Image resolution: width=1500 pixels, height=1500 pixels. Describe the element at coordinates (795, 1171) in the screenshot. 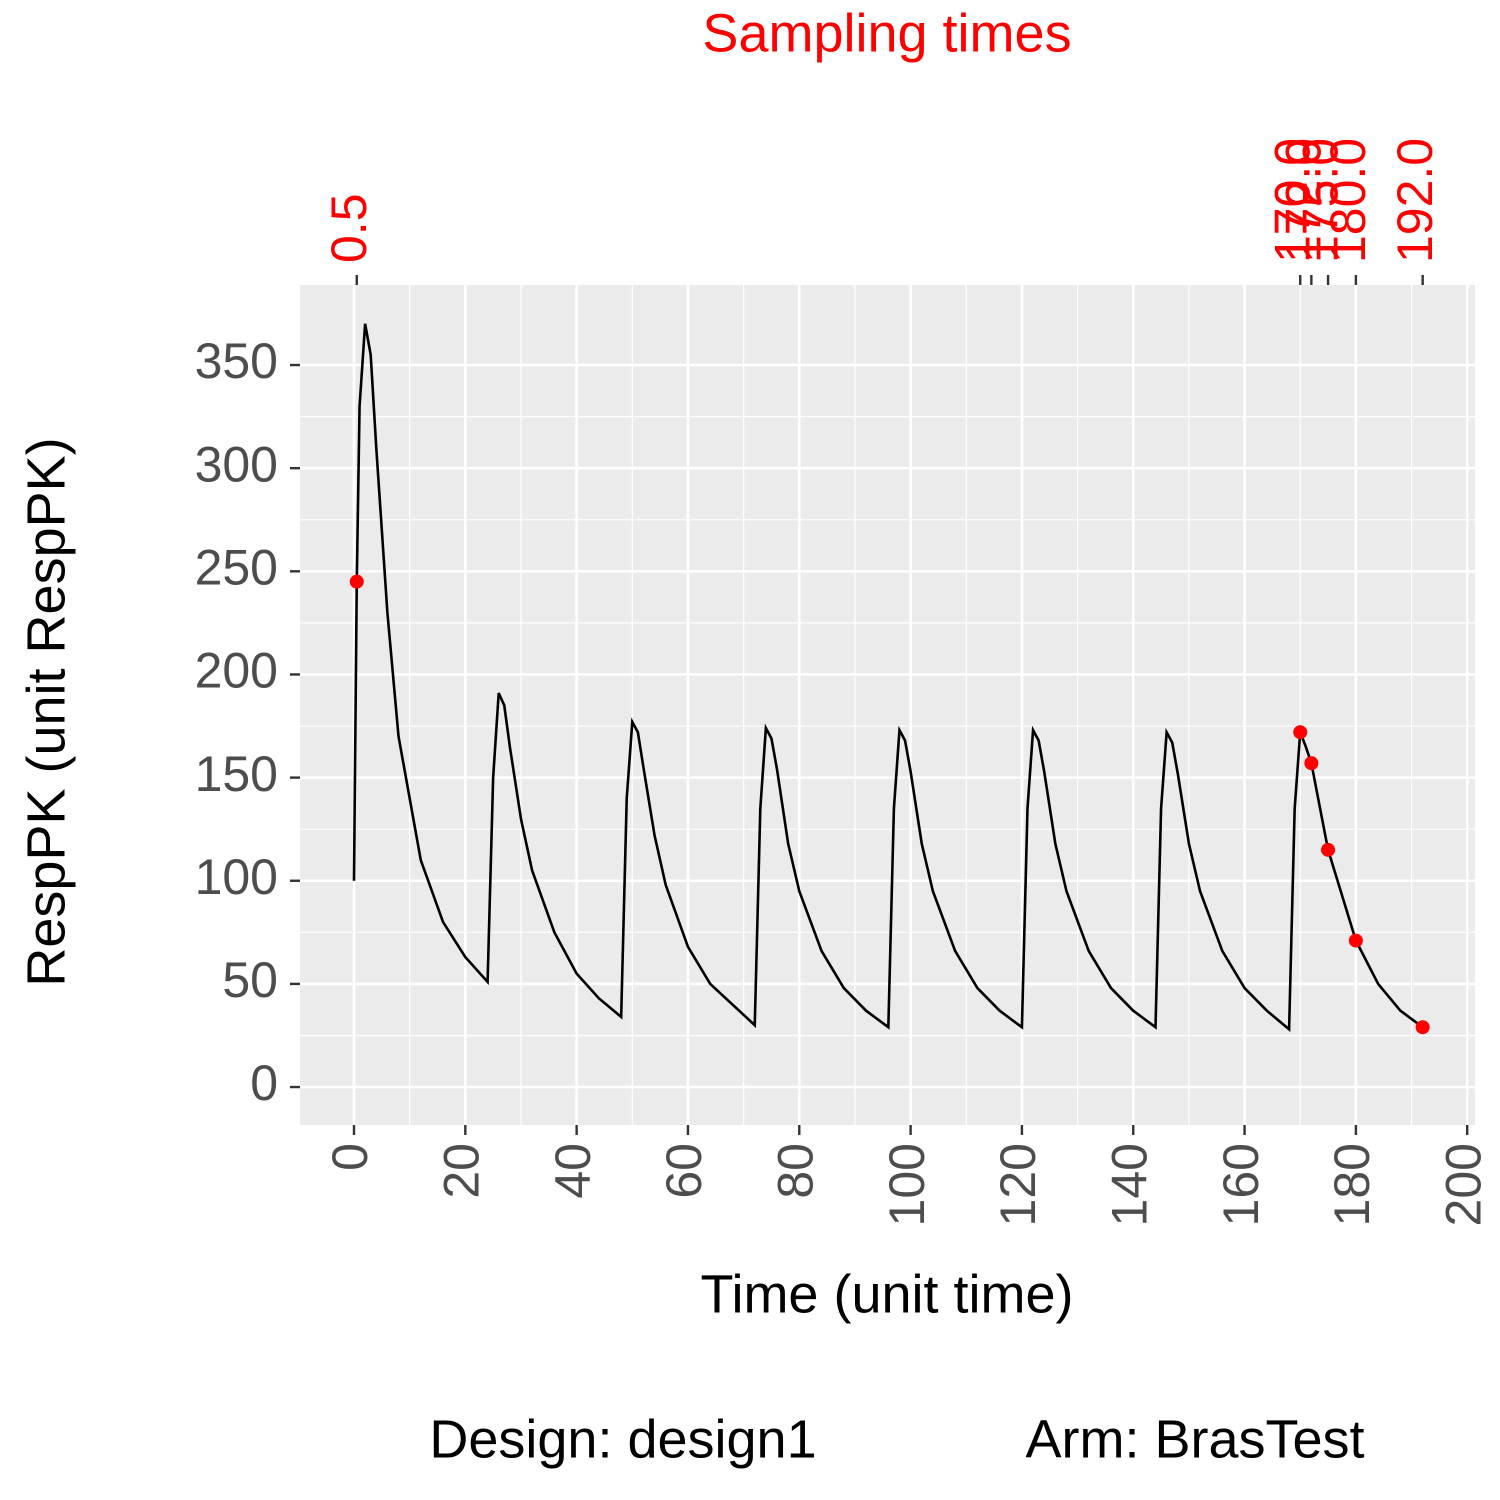

I see `x-tick-label: 80` at that location.